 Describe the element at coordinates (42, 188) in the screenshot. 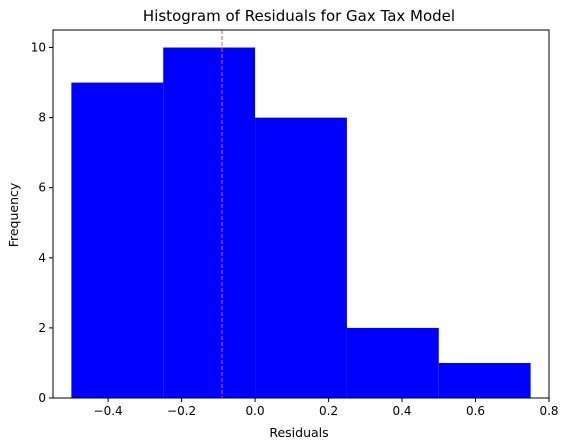

I see `y-tick-label-3: 6` at that location.